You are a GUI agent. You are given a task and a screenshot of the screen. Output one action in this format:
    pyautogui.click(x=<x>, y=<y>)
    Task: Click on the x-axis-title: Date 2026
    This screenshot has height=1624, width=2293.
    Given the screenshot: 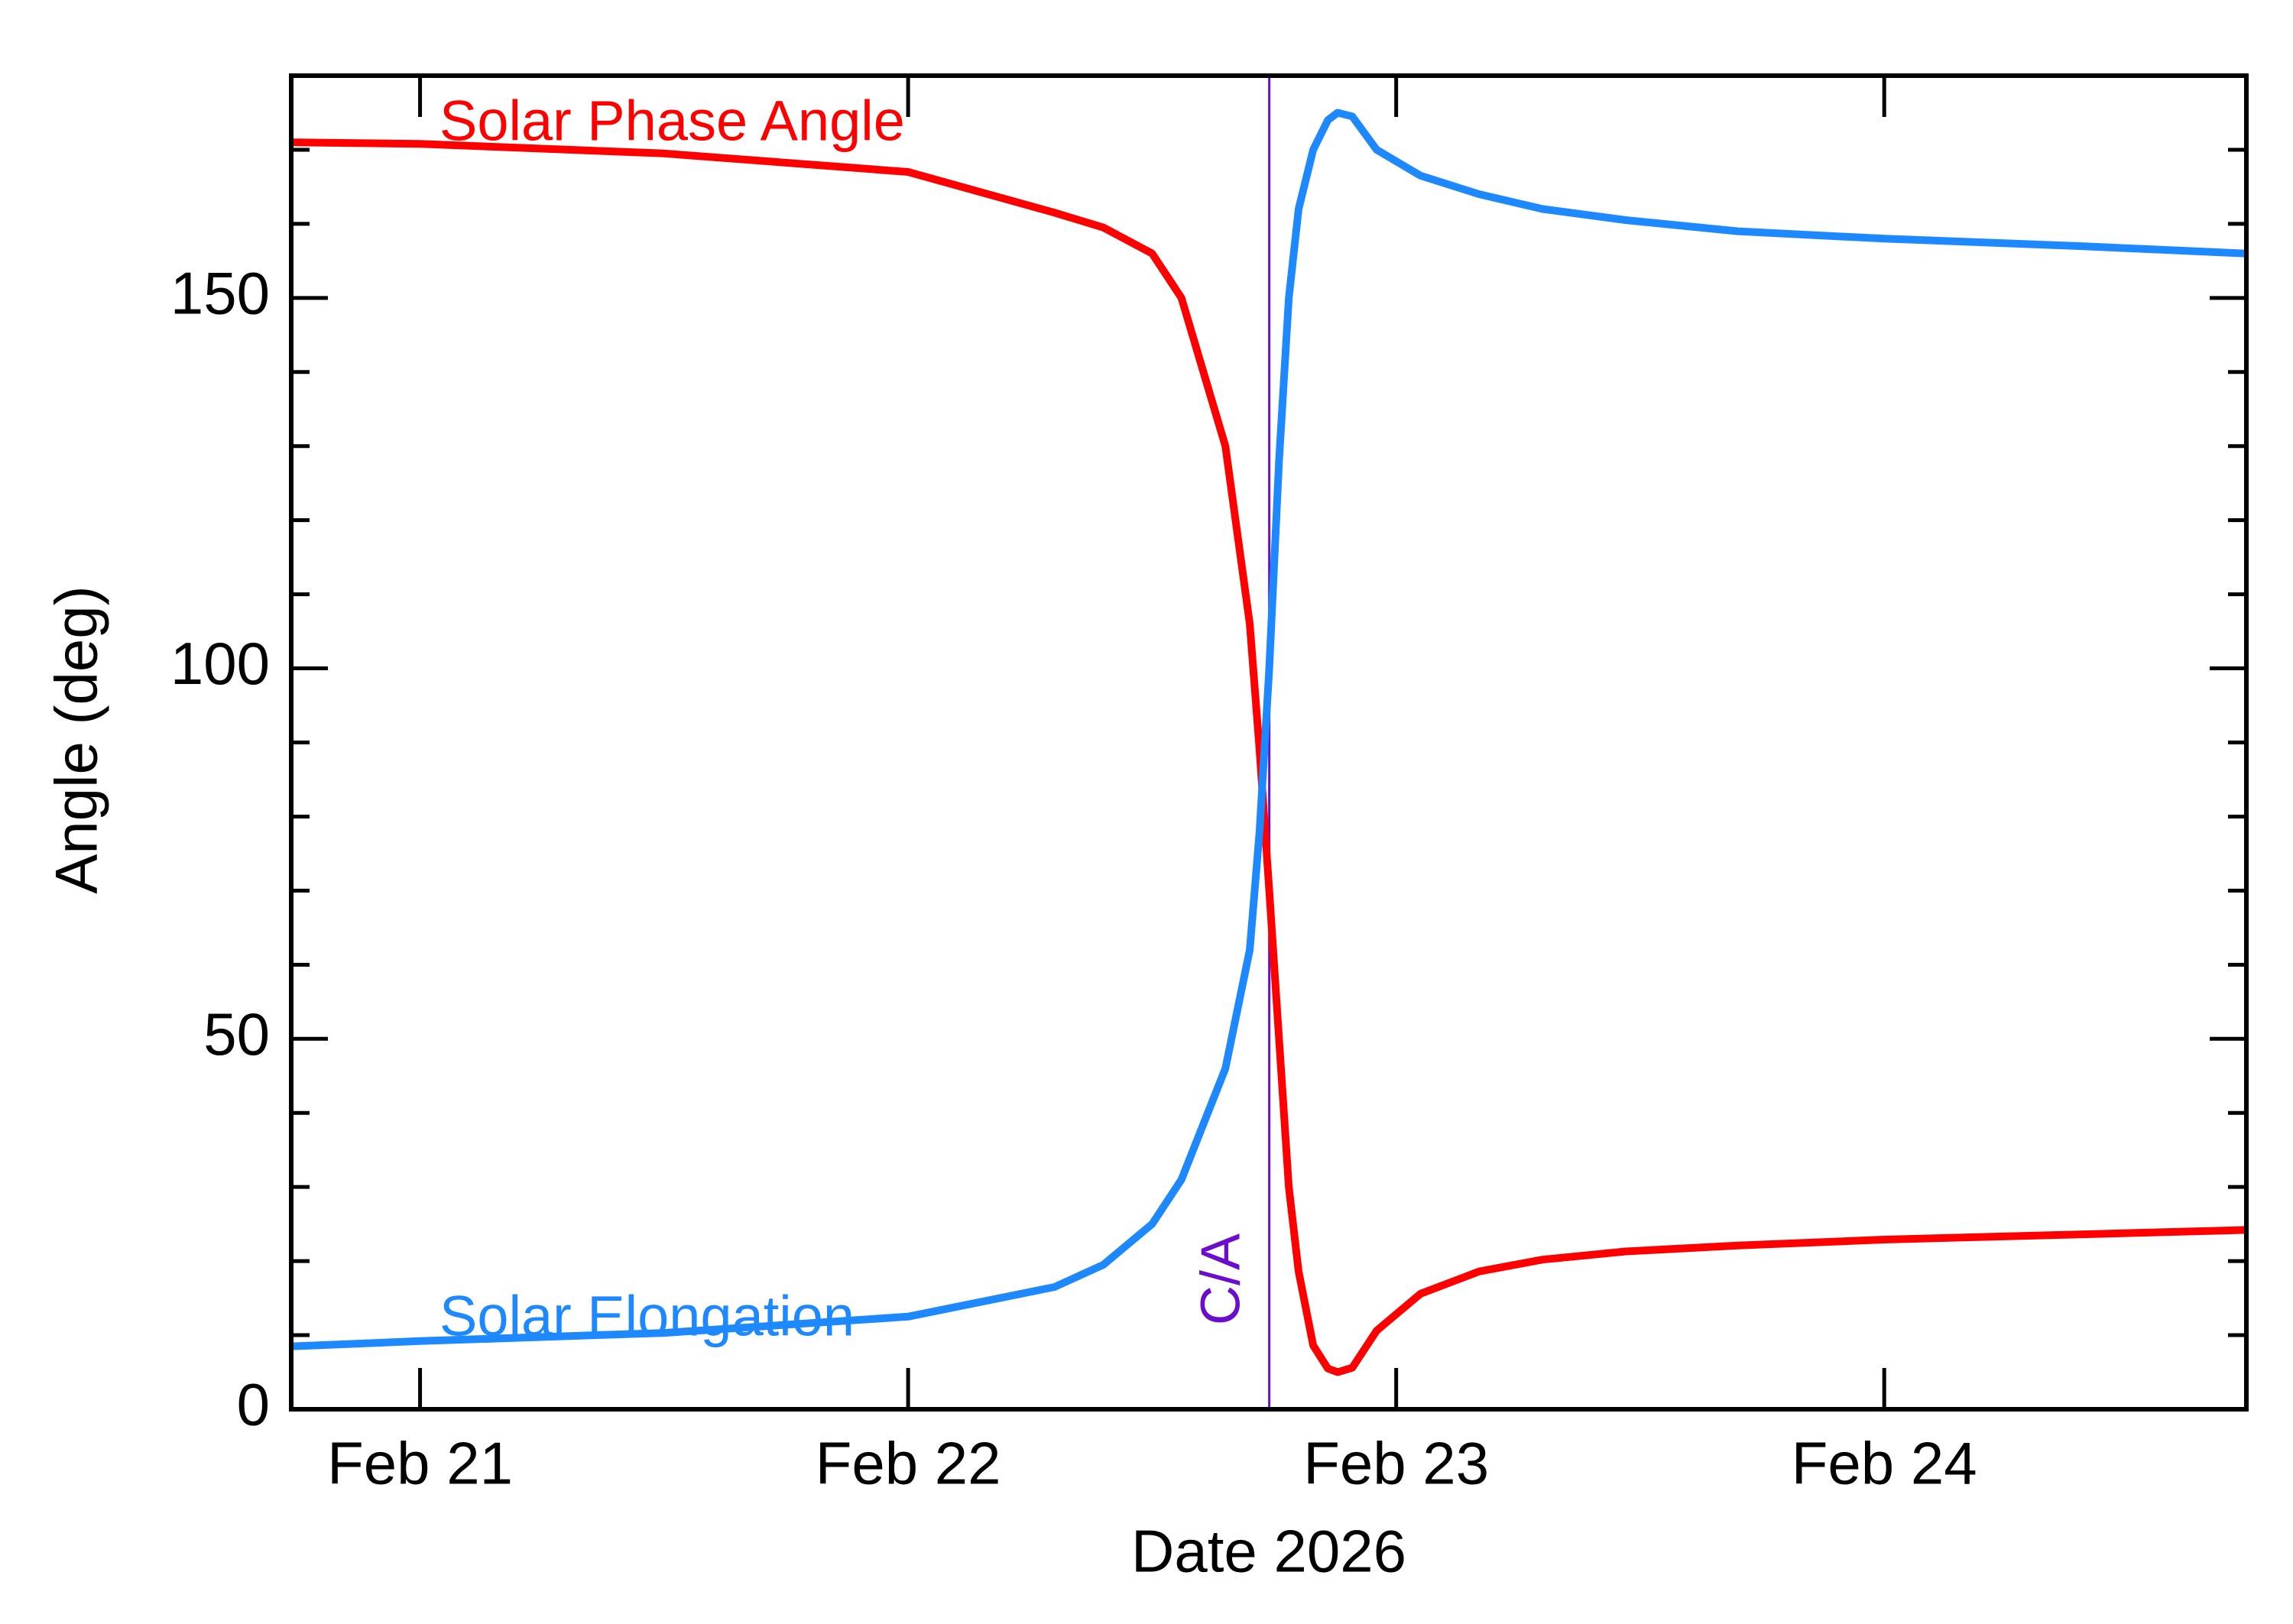 What is the action you would take?
    pyautogui.click(x=1268, y=1551)
    